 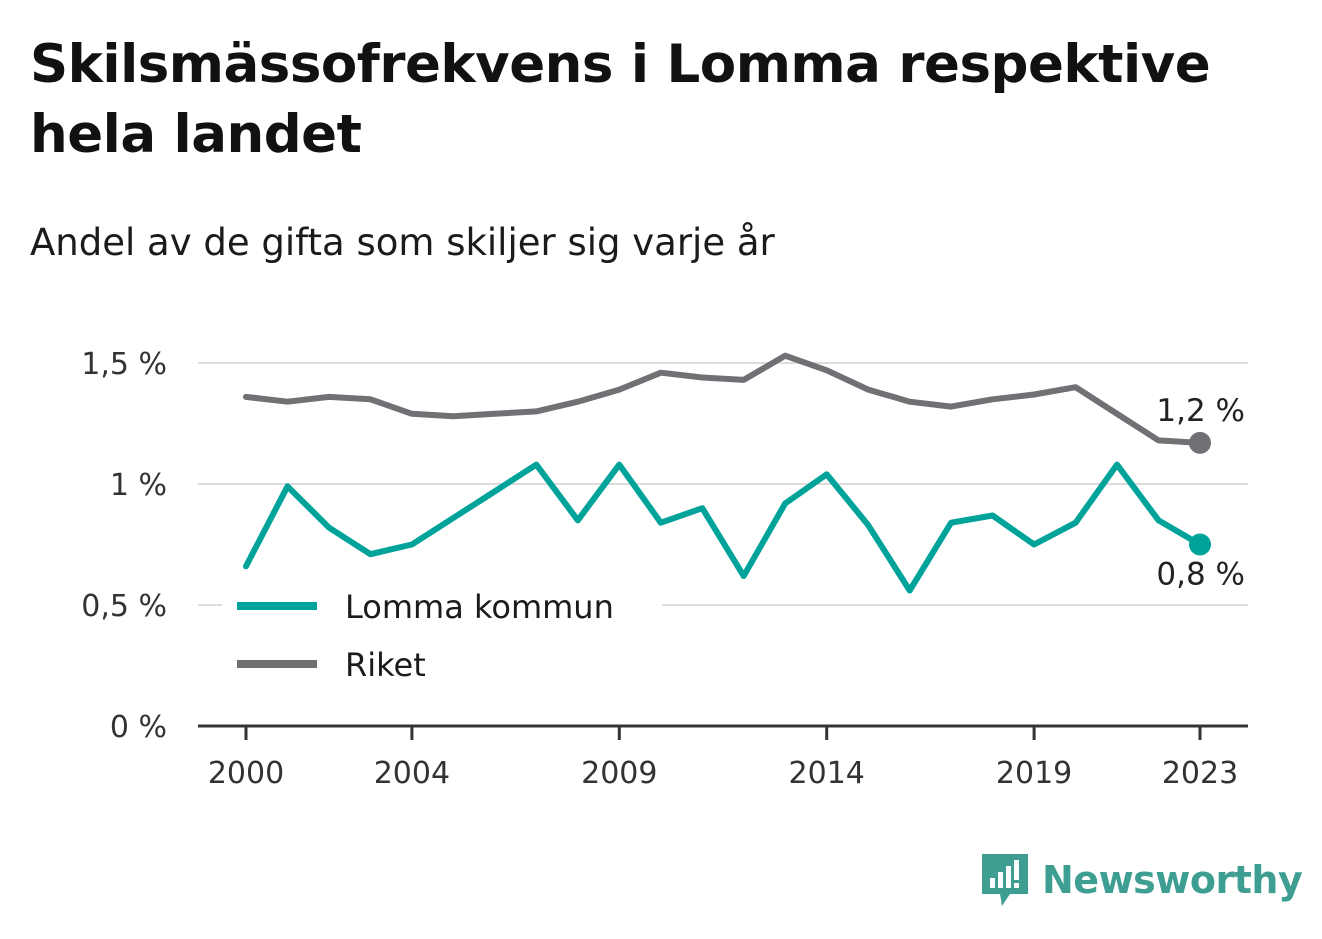 What do you see at coordinates (1200, 773) in the screenshot?
I see `x-tick-label: 2023` at bounding box center [1200, 773].